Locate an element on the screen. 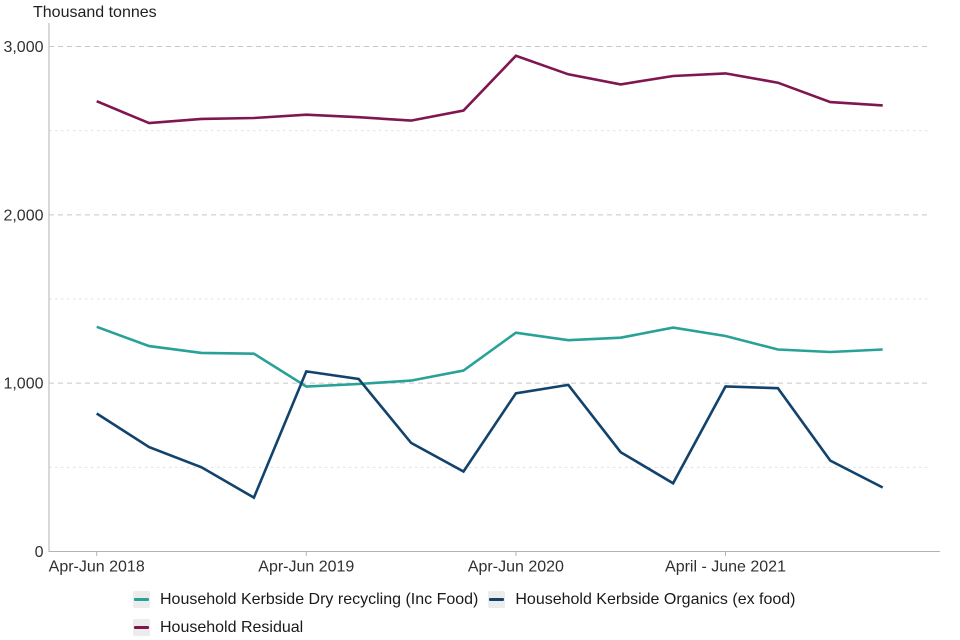  y-axis-units-title: Thousand tonnes is located at coordinates (95, 12).